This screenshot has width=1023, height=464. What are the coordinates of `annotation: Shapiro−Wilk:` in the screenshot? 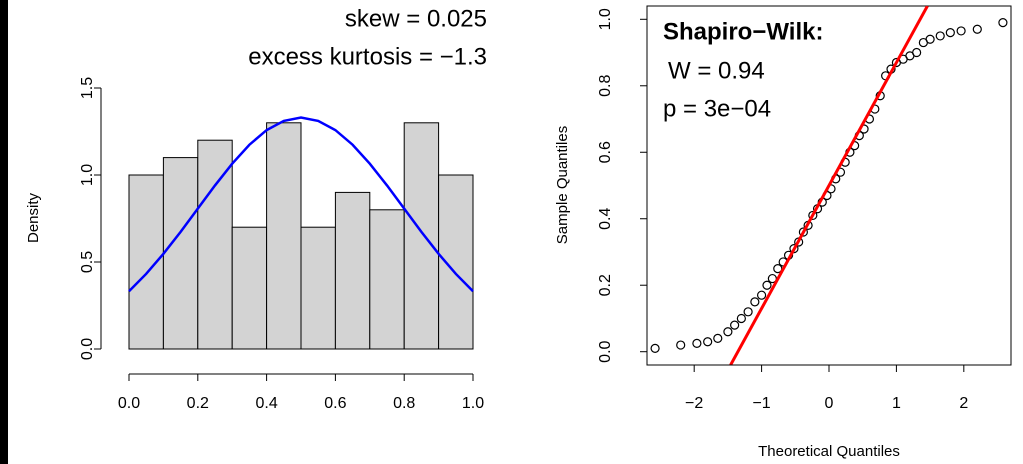 It's located at (743, 31).